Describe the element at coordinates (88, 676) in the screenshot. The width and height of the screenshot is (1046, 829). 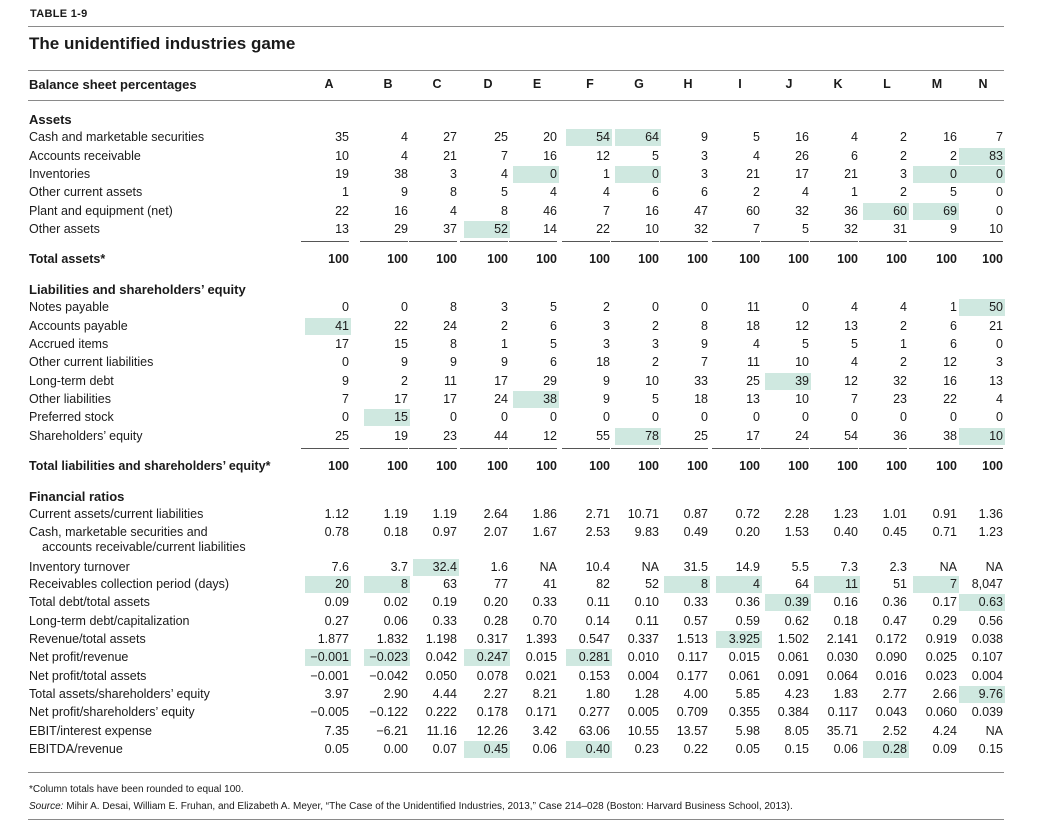
I see `row-label: Net profit/total assets` at that location.